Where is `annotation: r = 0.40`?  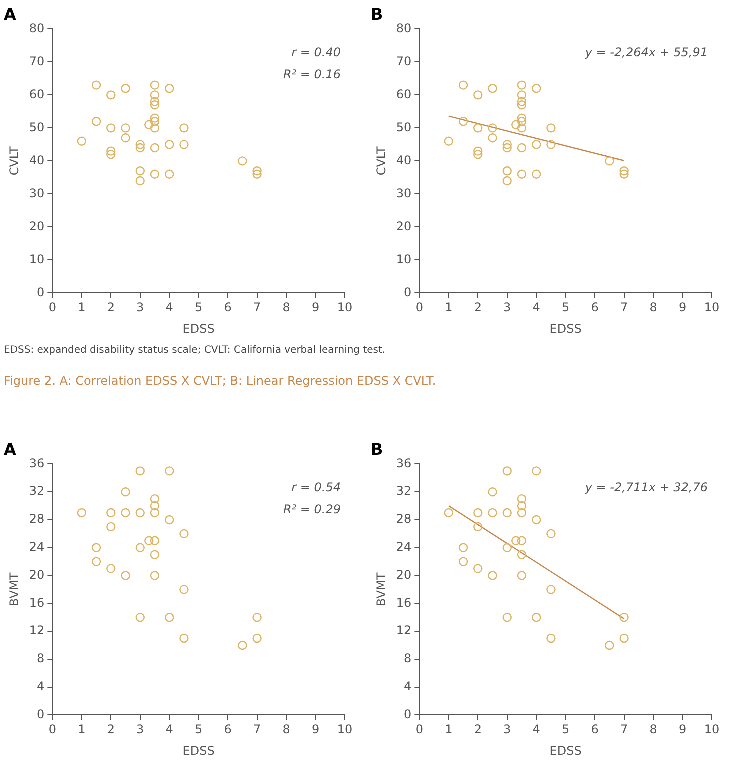
annotation: r = 0.40 is located at coordinates (317, 52).